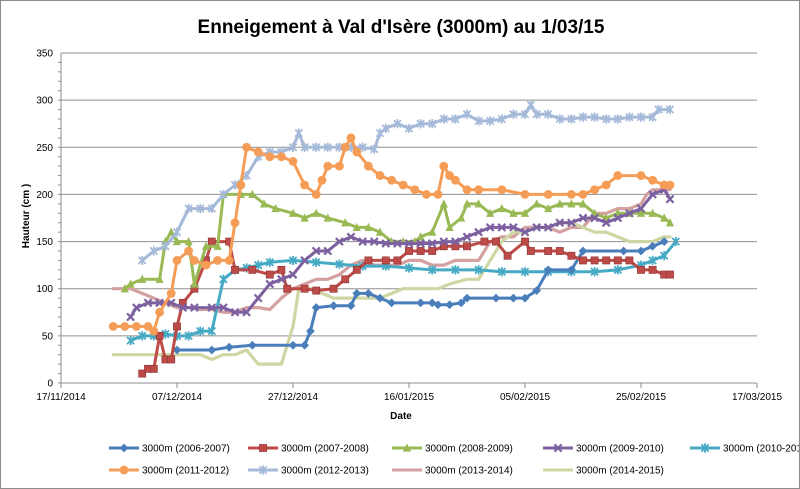  What do you see at coordinates (325, 471) in the screenshot?
I see `legend-label: 3000m (2012-2013)` at bounding box center [325, 471].